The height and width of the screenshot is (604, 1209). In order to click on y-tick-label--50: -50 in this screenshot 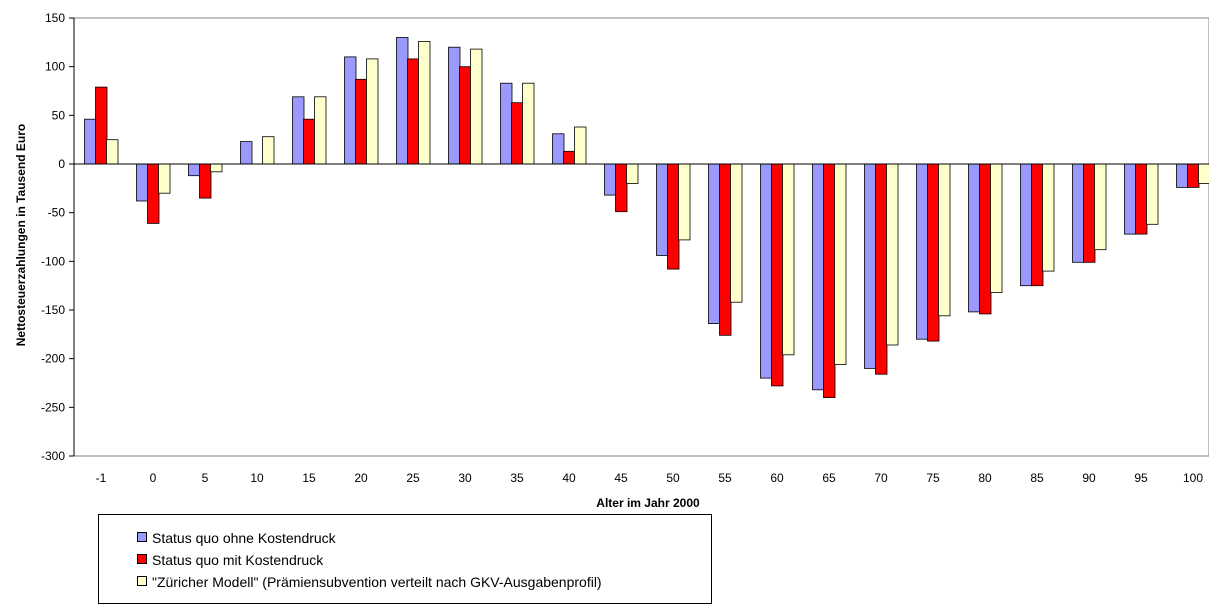, I will do `click(57, 213)`.